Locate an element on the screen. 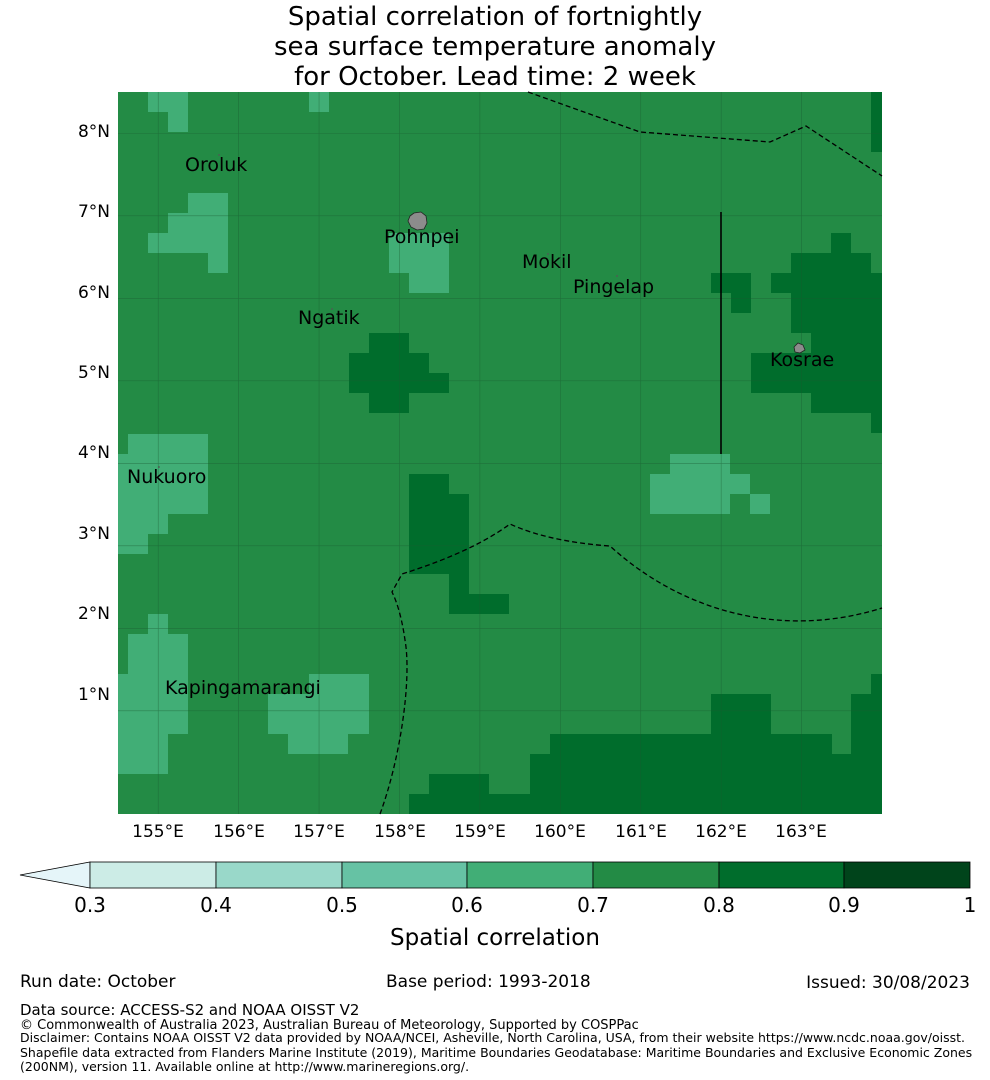 The width and height of the screenshot is (990, 1080). label-pohnpei: Pohnpei is located at coordinates (422, 237).